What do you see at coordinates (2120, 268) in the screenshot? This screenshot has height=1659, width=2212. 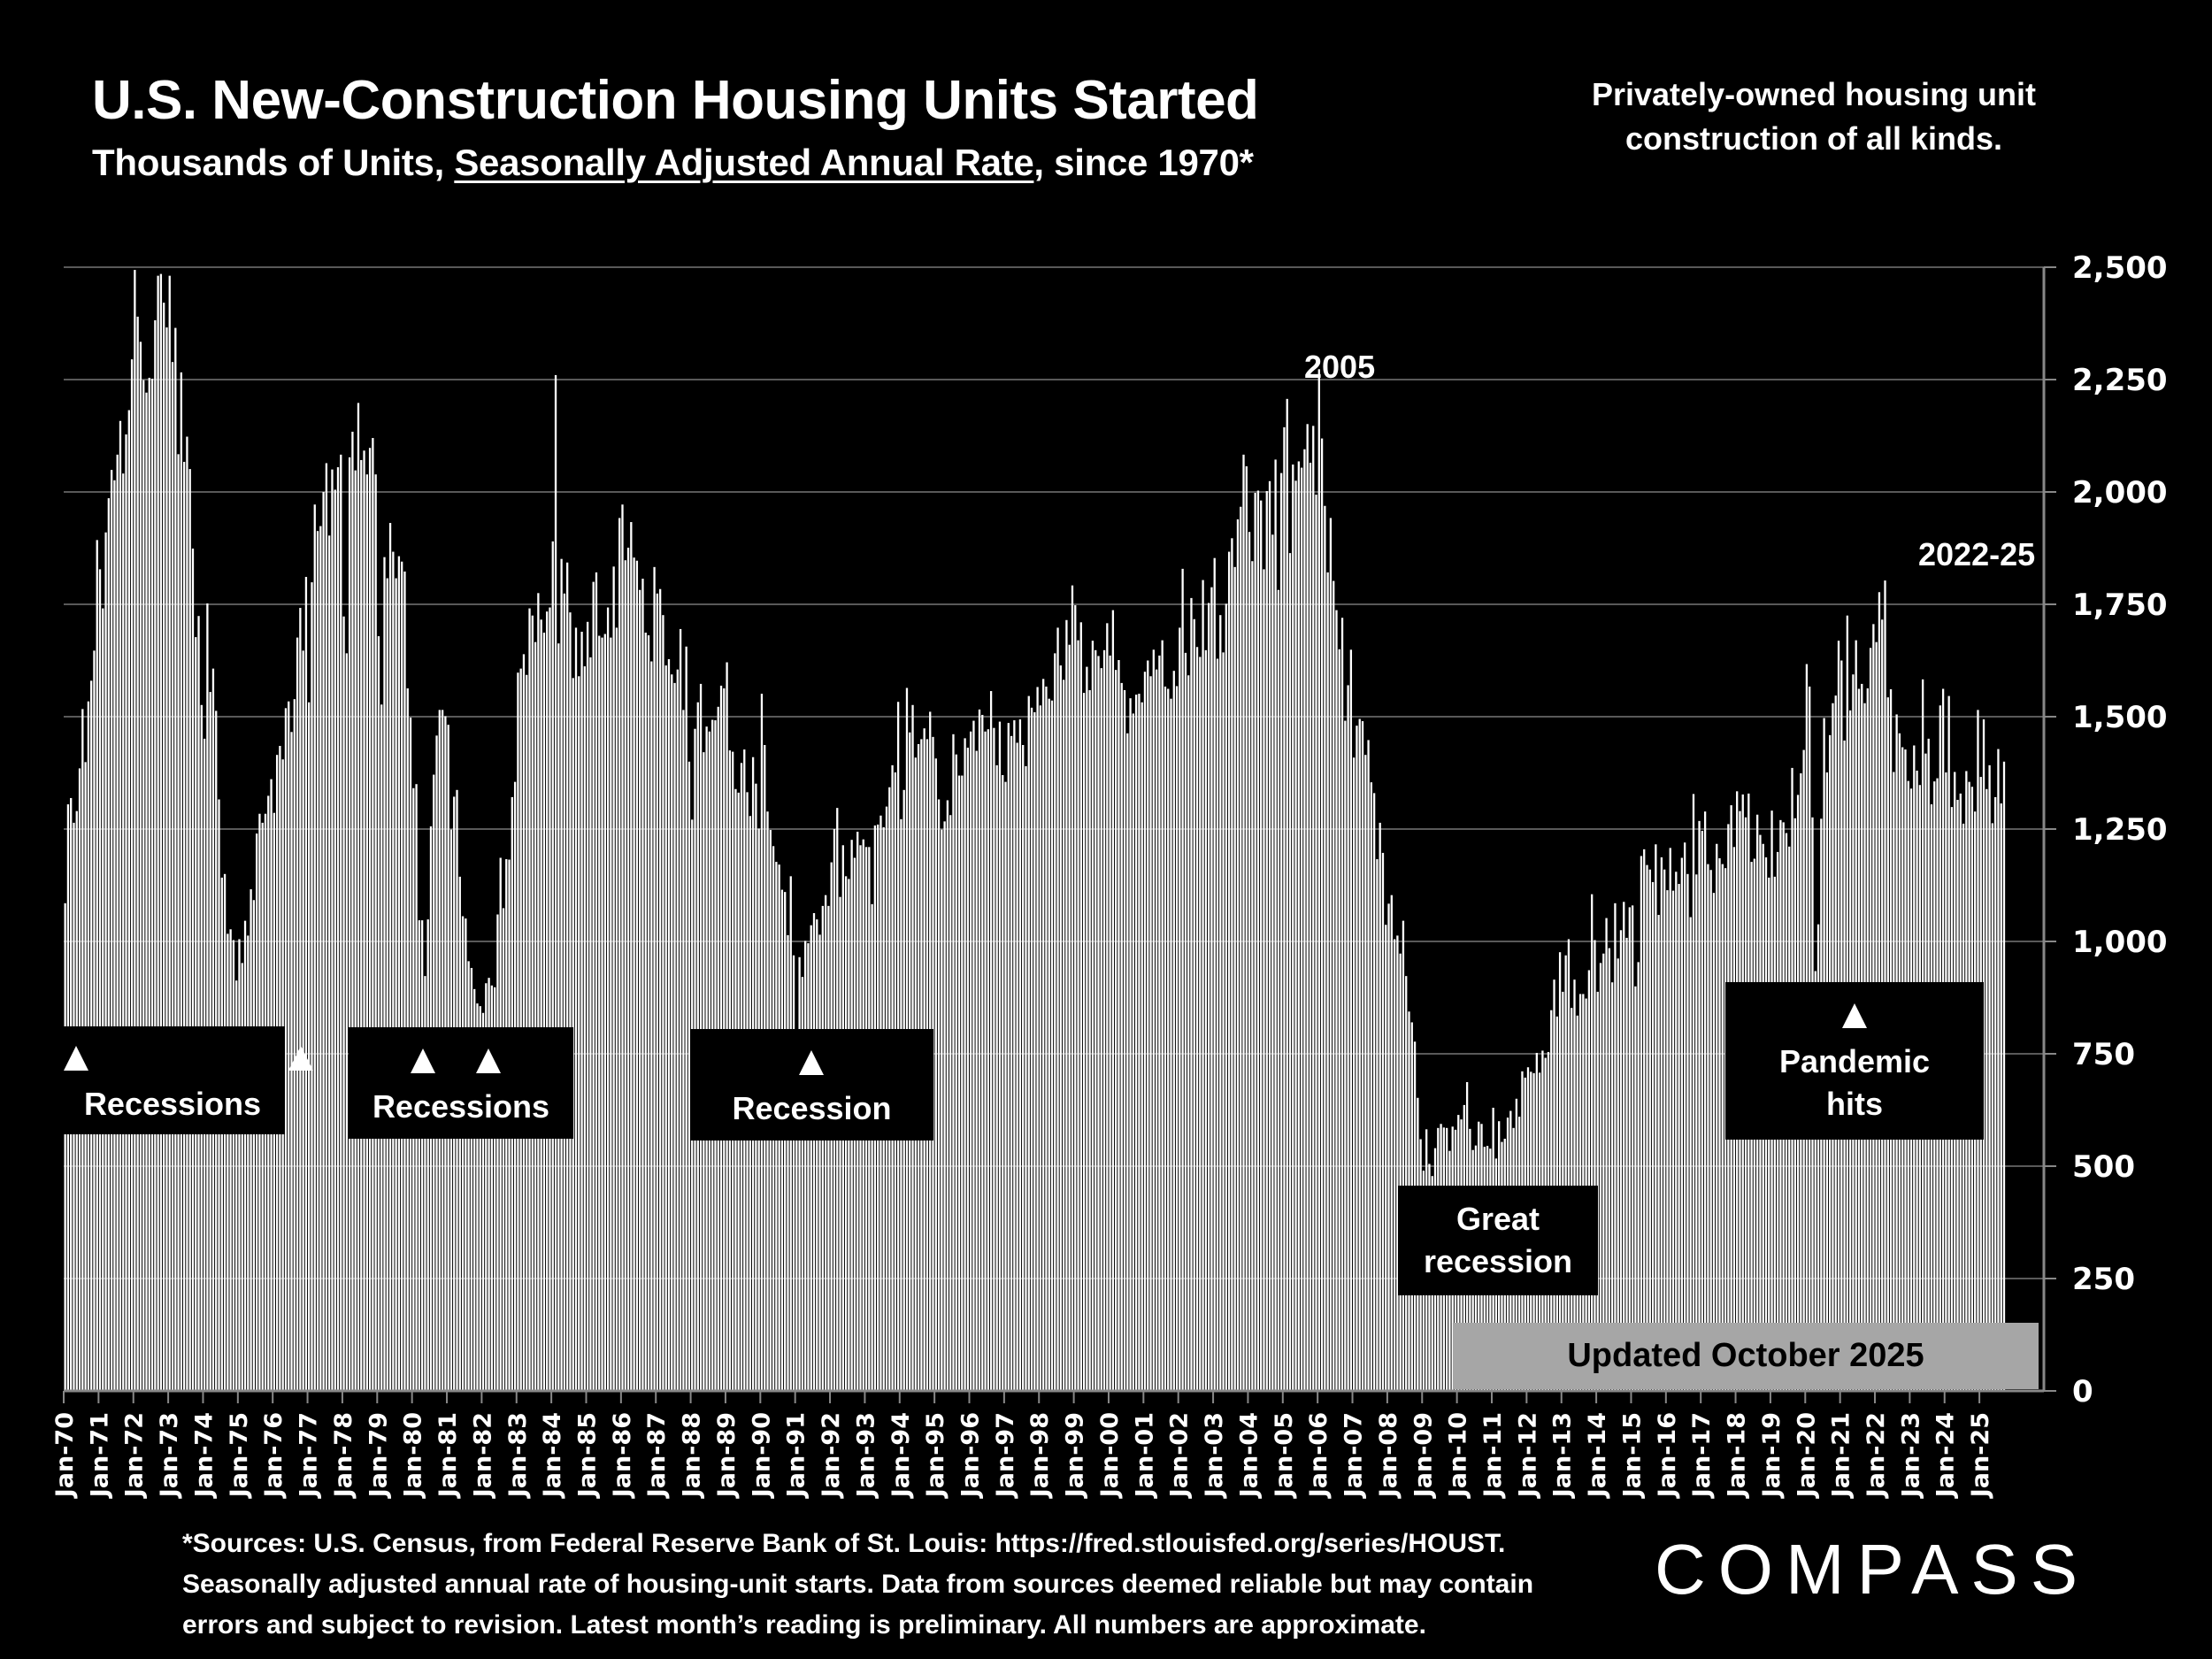 I see `y-tick-label: 2,500` at bounding box center [2120, 268].